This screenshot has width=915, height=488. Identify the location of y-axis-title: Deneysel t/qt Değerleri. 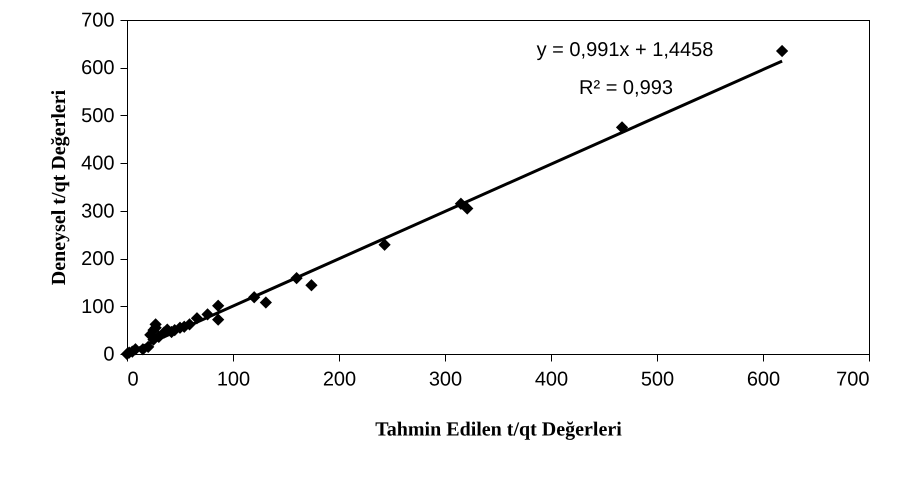
(59, 187).